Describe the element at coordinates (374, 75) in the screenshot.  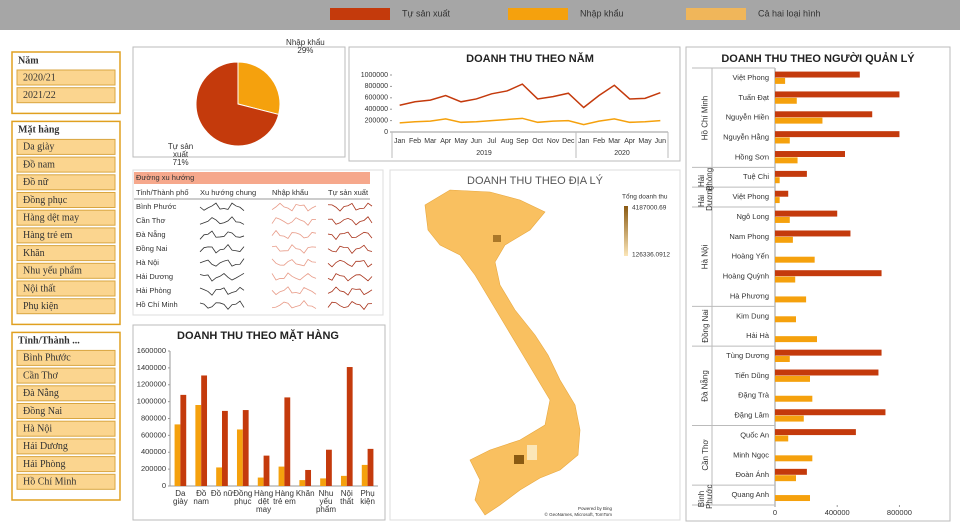
I see `y-tick-label: 1000000` at that location.